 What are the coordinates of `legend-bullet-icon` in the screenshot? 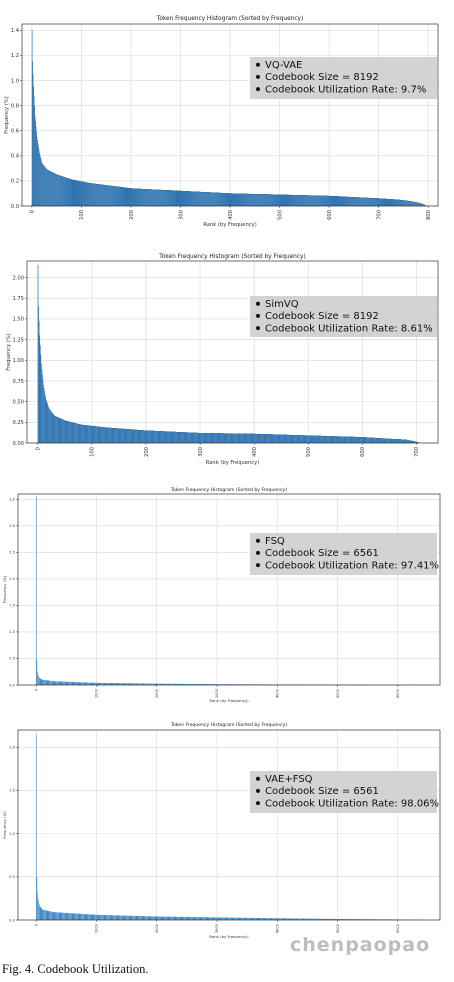 It's located at (258, 315).